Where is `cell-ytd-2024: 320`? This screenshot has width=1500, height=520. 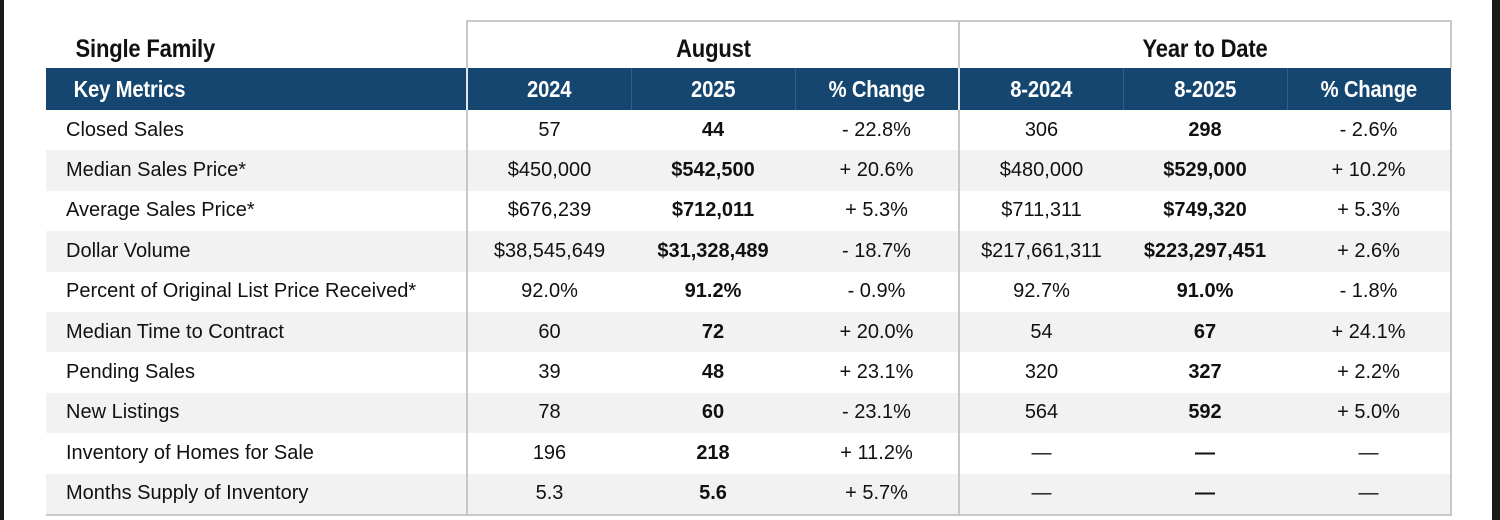 cell-ytd-2024: 320 is located at coordinates (1040, 372).